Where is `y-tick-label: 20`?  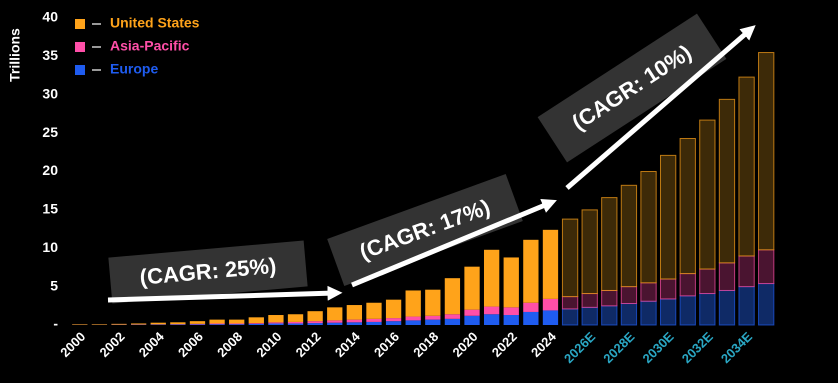
y-tick-label: 20 is located at coordinates (50, 170).